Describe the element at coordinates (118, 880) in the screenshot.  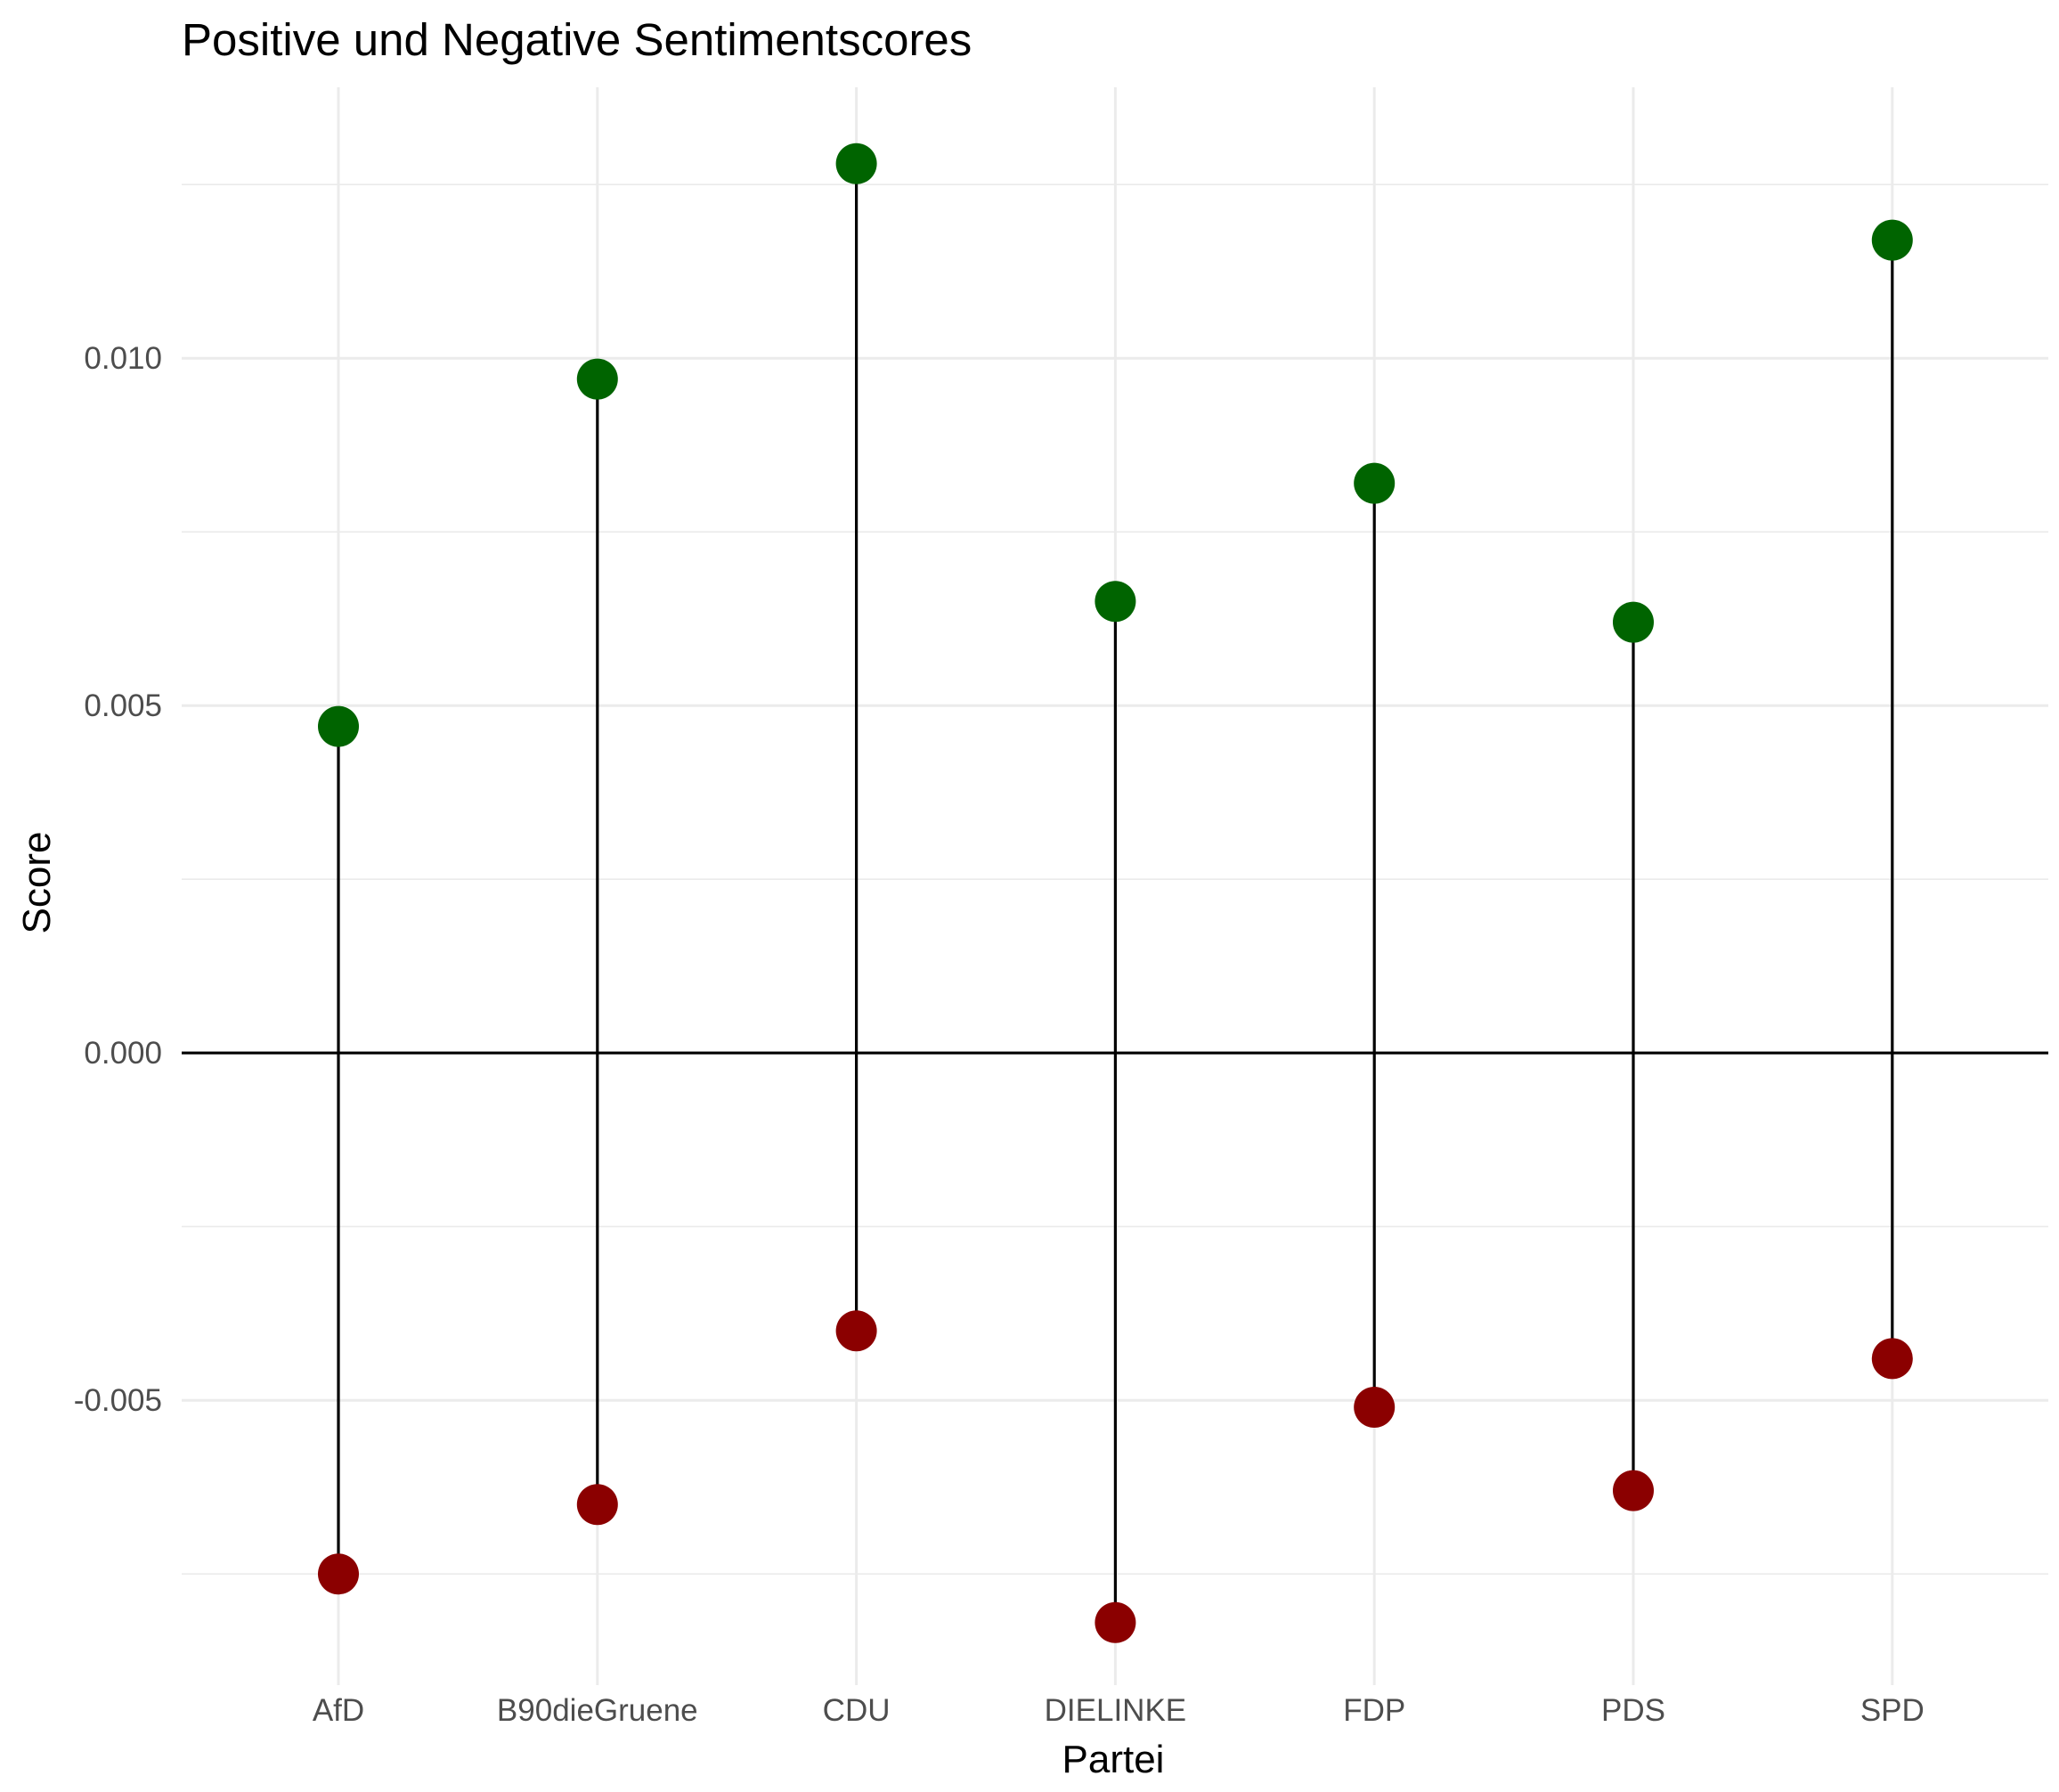
I see `y-axis-ticks: -0.005 0.000 0.005 0.010` at that location.